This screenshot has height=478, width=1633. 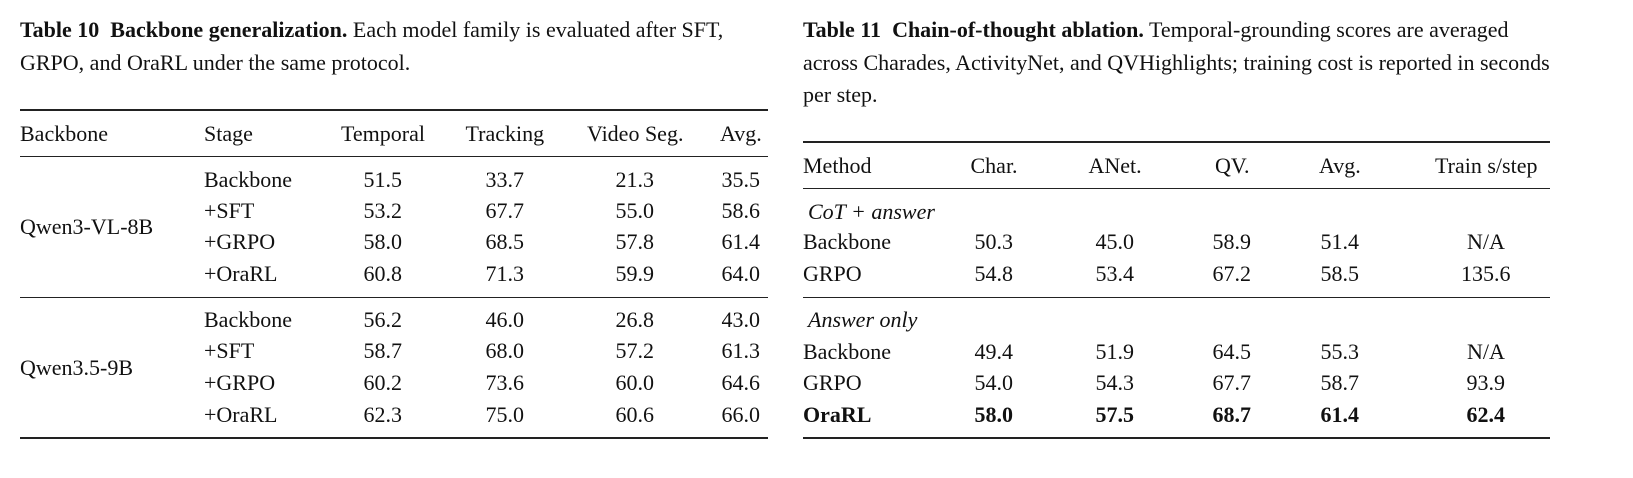 What do you see at coordinates (741, 350) in the screenshot?
I see `cell: 61.3` at bounding box center [741, 350].